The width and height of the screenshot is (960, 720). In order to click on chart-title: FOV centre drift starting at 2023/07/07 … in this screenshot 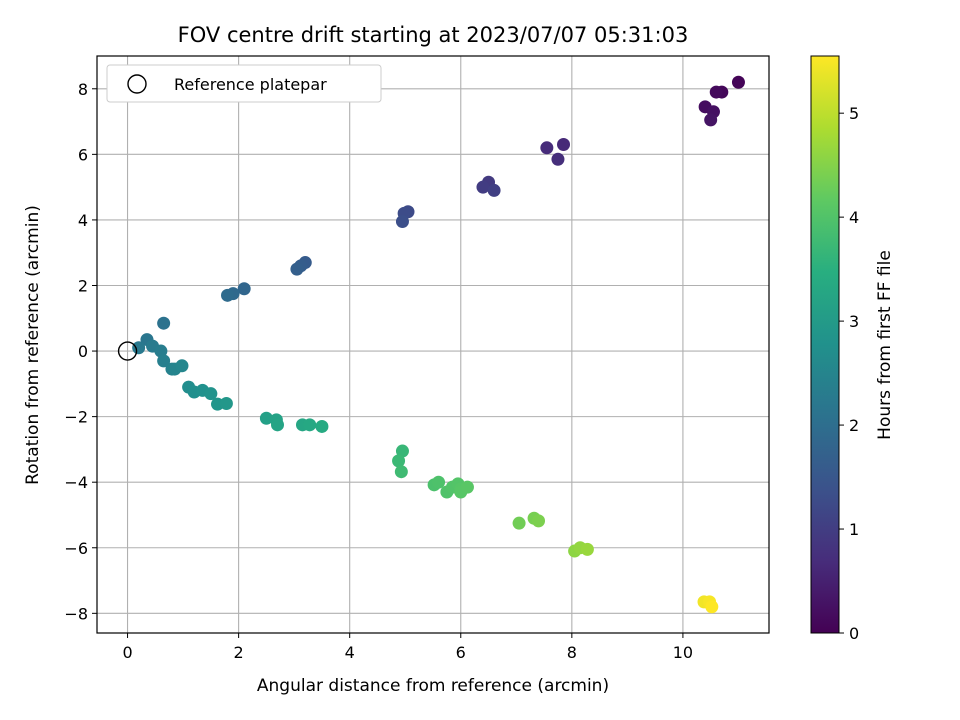, I will do `click(433, 35)`.